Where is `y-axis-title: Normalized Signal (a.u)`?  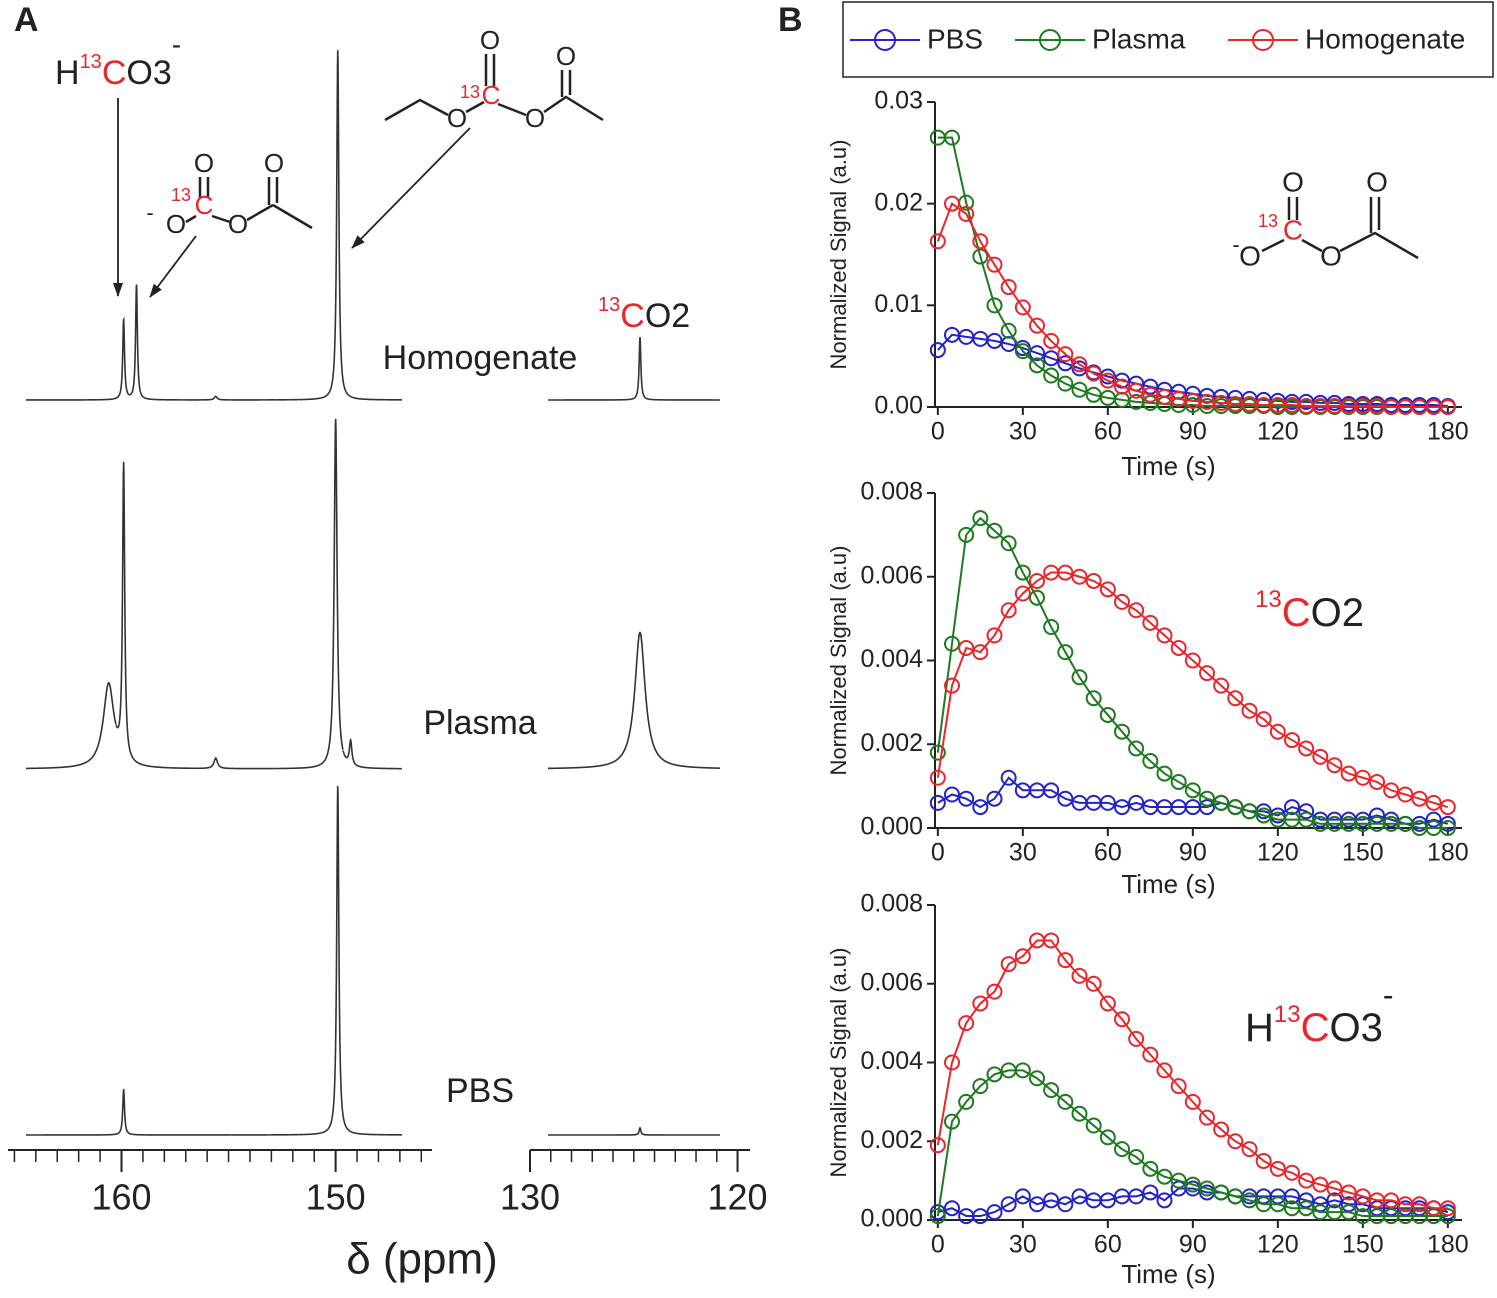 y-axis-title: Normalized Signal (a.u) is located at coordinates (838, 661).